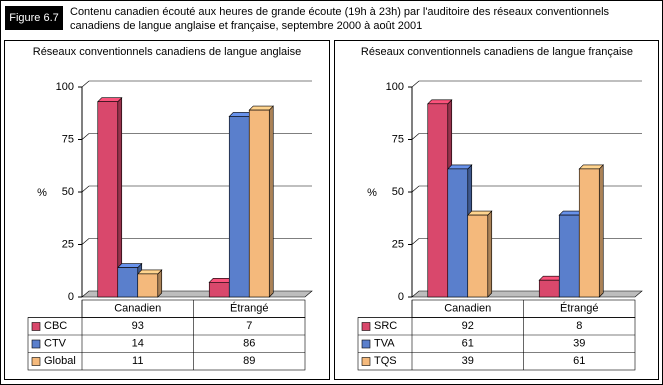 The width and height of the screenshot is (663, 385). What do you see at coordinates (249, 344) in the screenshot?
I see `table-value: 86` at bounding box center [249, 344].